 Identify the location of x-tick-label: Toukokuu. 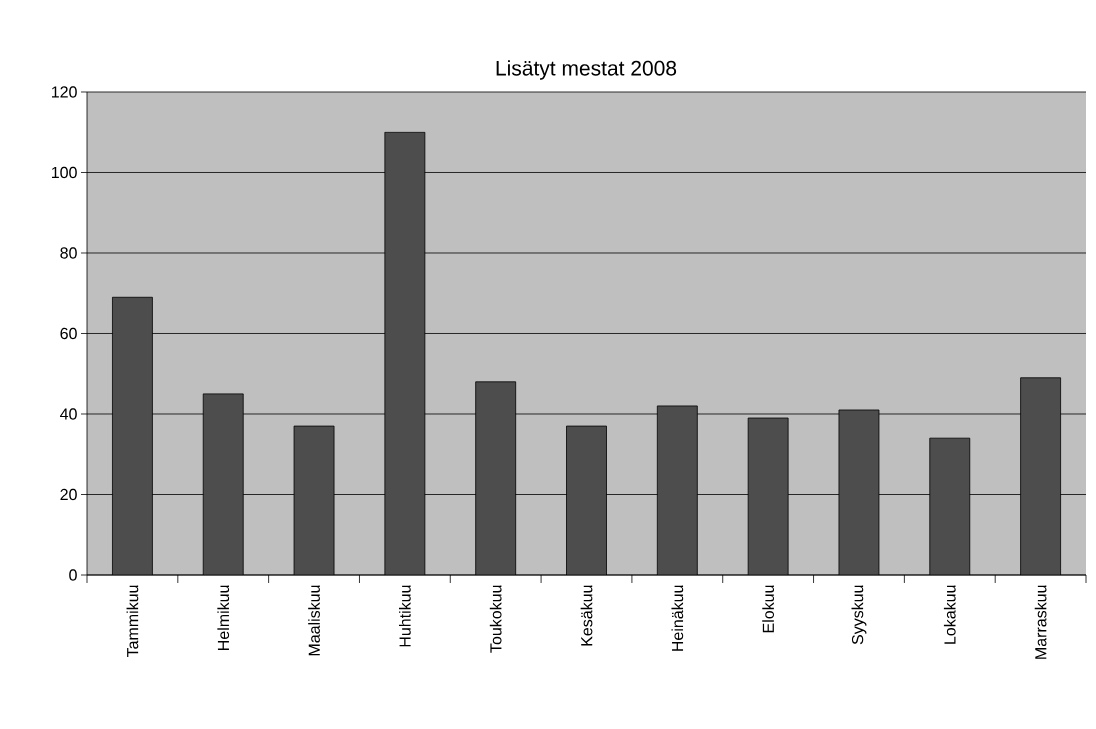
(495, 619).